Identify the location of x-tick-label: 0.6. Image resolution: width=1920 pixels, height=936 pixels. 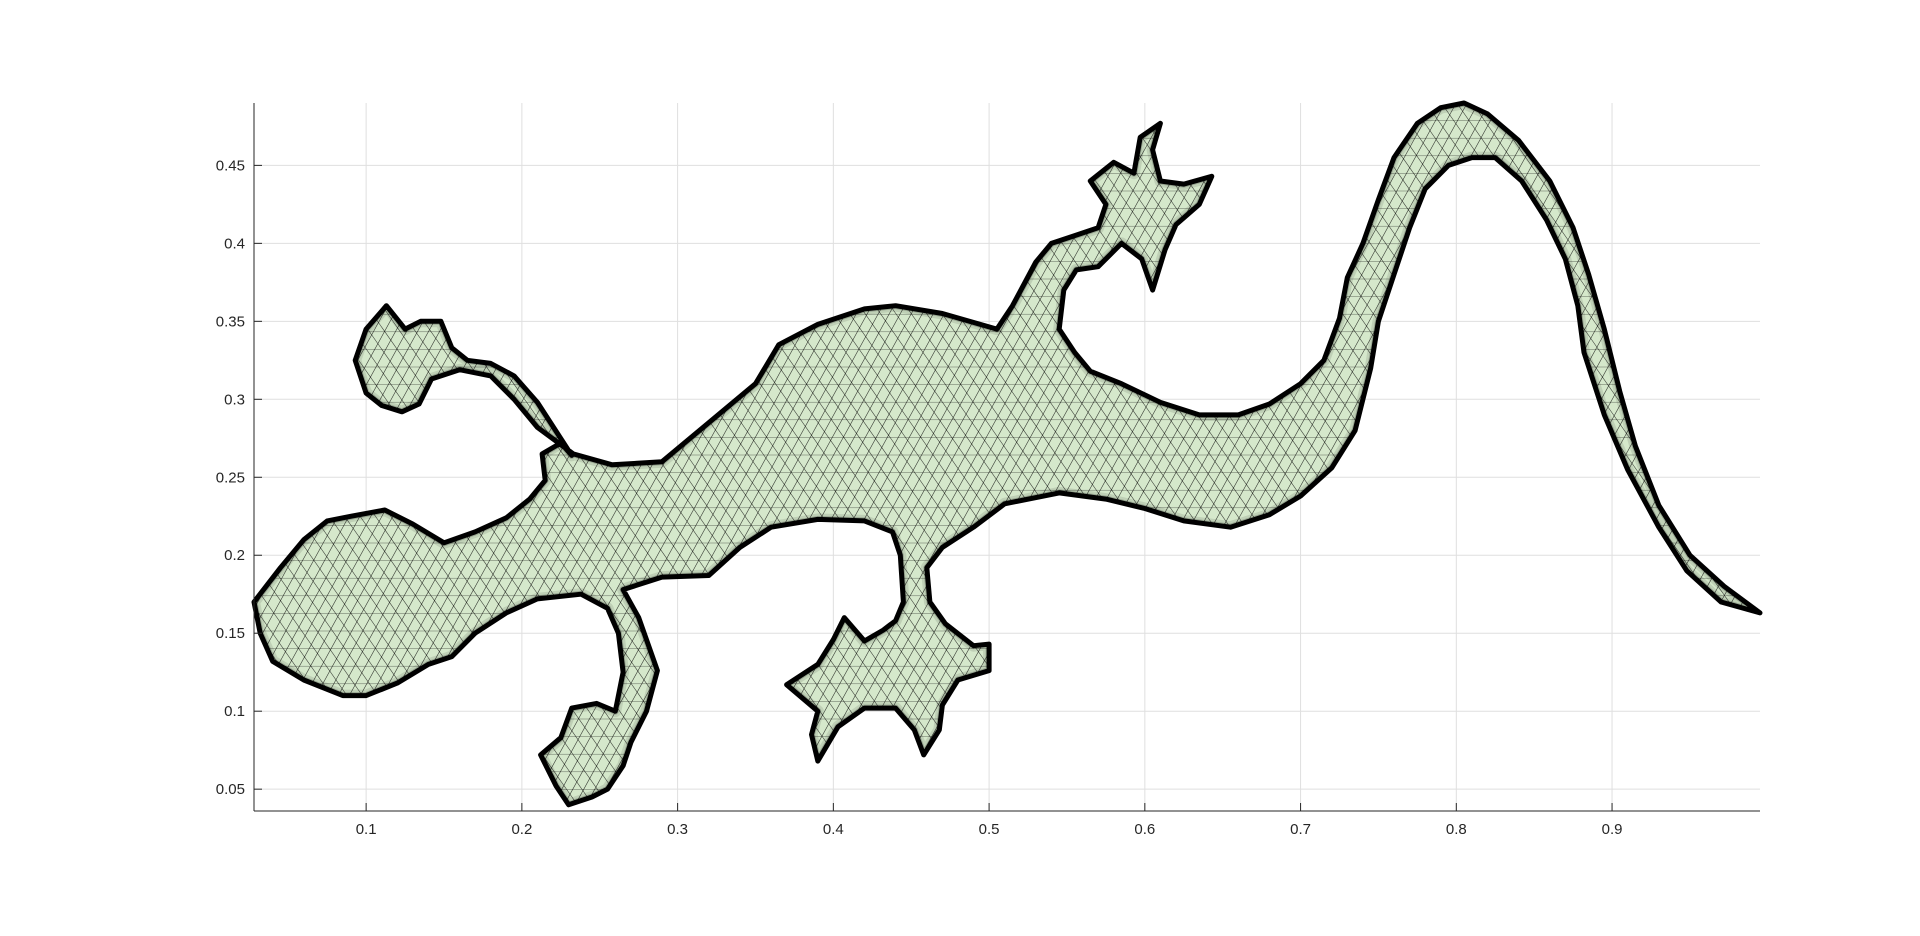
(1144, 829).